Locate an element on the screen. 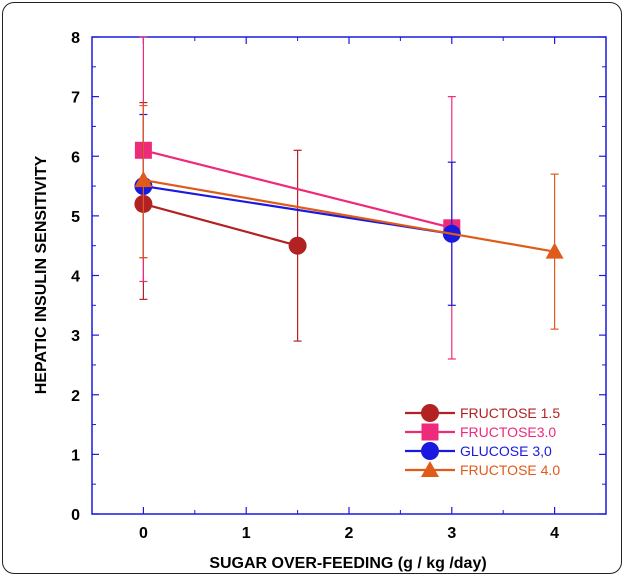 The height and width of the screenshot is (577, 625). x-axis-title: SUGAR OVER-FEEDING (g / kg /day) is located at coordinates (347, 563).